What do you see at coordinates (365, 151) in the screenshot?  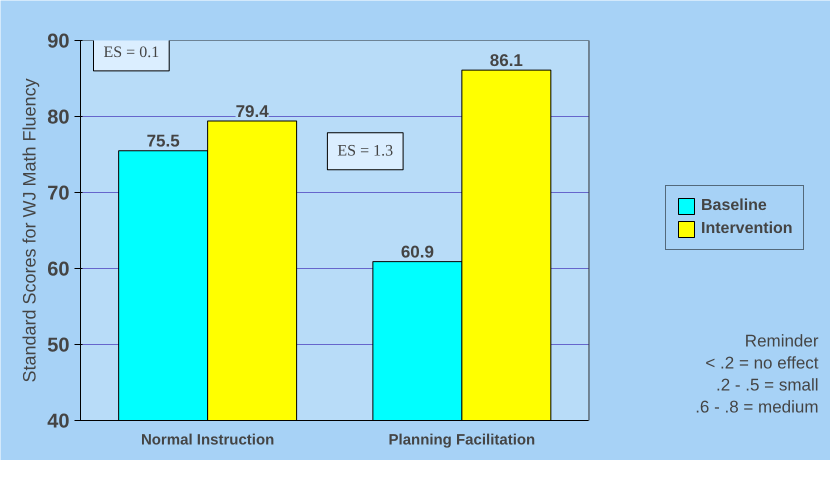 I see `annotation: ES = 1.3` at bounding box center [365, 151].